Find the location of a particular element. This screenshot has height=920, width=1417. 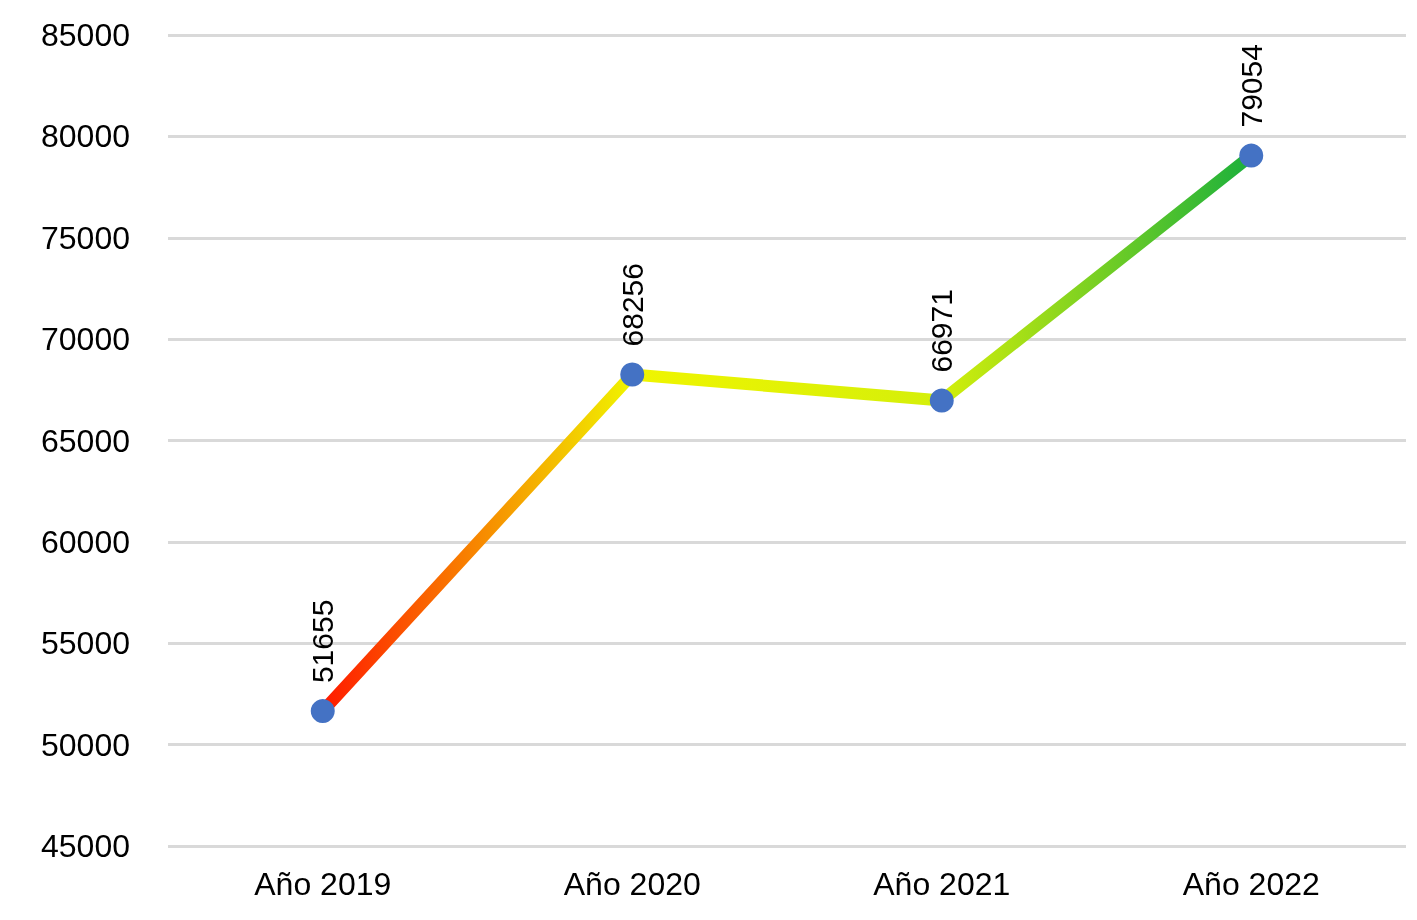

x-tick-label: Año 2022 is located at coordinates (1251, 884).